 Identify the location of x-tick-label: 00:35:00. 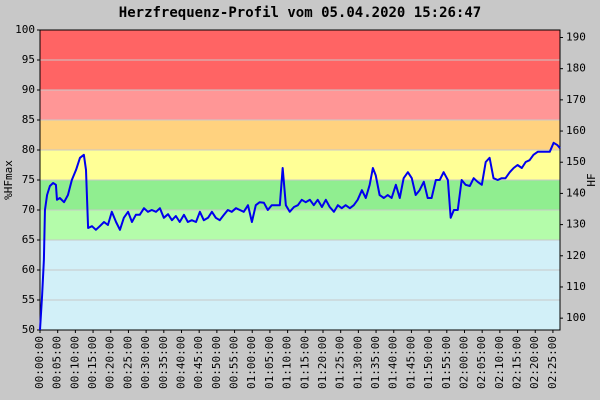
(163, 362).